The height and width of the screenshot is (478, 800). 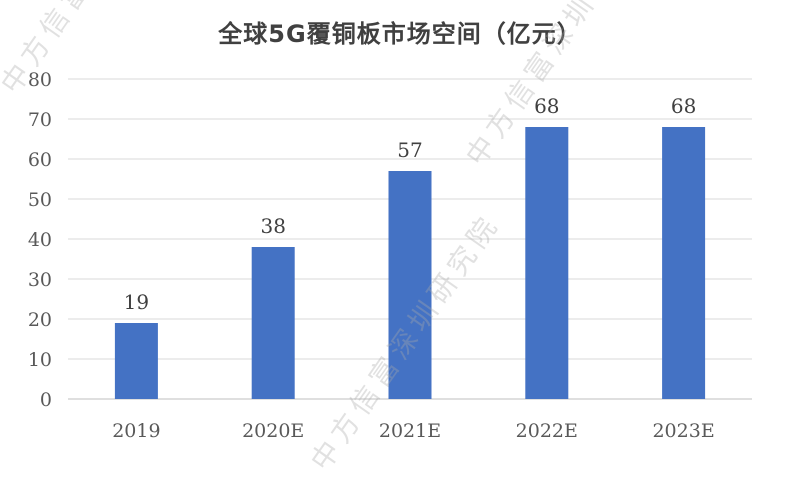 What do you see at coordinates (40, 160) in the screenshot?
I see `y-tick-label: 60` at bounding box center [40, 160].